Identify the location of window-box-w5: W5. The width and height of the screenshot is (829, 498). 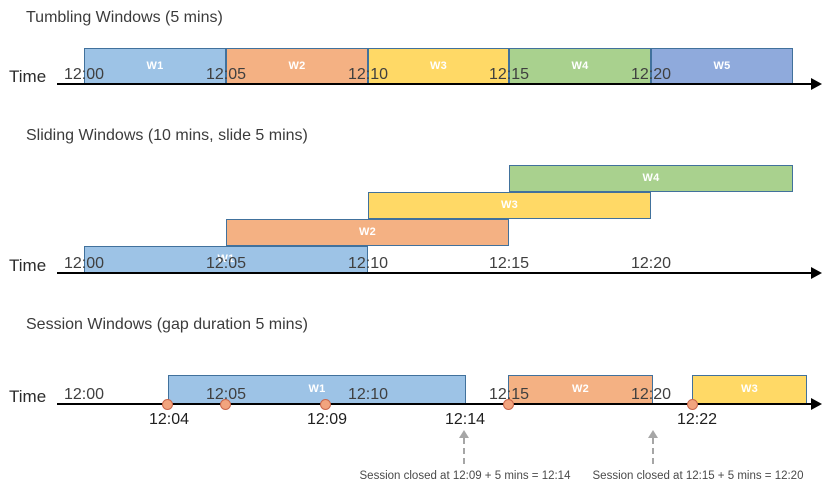
(722, 66).